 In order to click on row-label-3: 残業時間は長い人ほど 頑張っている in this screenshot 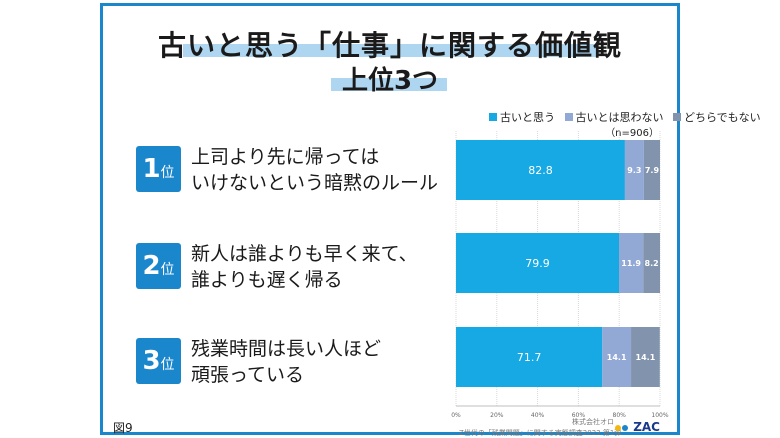, I will do `click(286, 362)`.